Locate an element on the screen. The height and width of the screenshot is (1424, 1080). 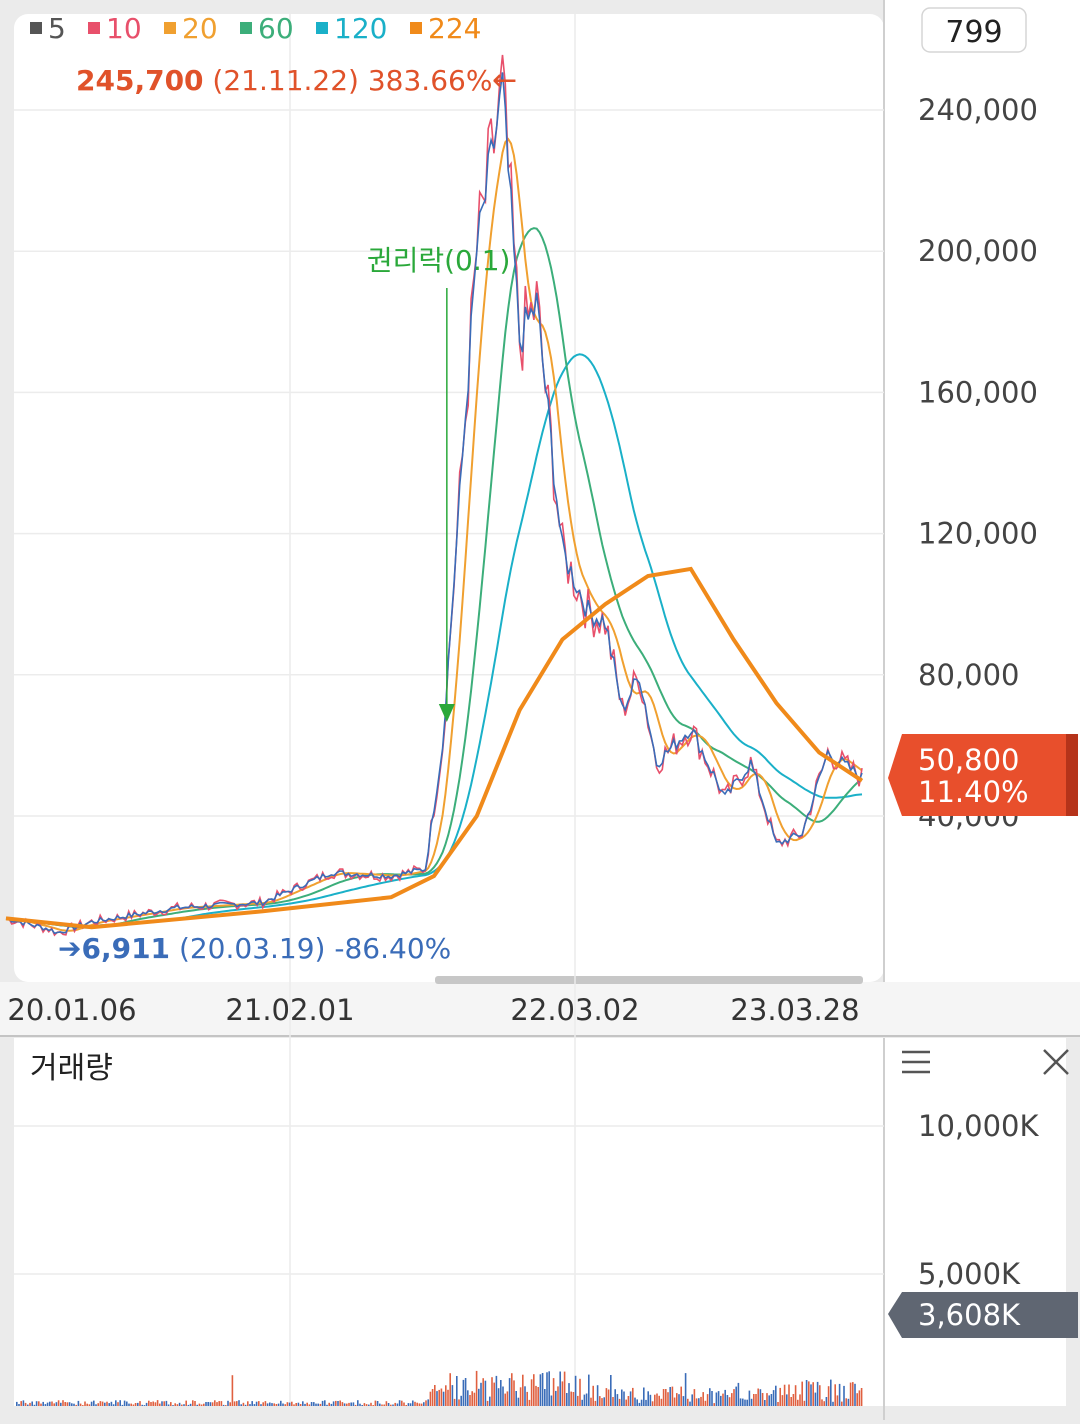
current-volume-value: 3,608K is located at coordinates (969, 1315).